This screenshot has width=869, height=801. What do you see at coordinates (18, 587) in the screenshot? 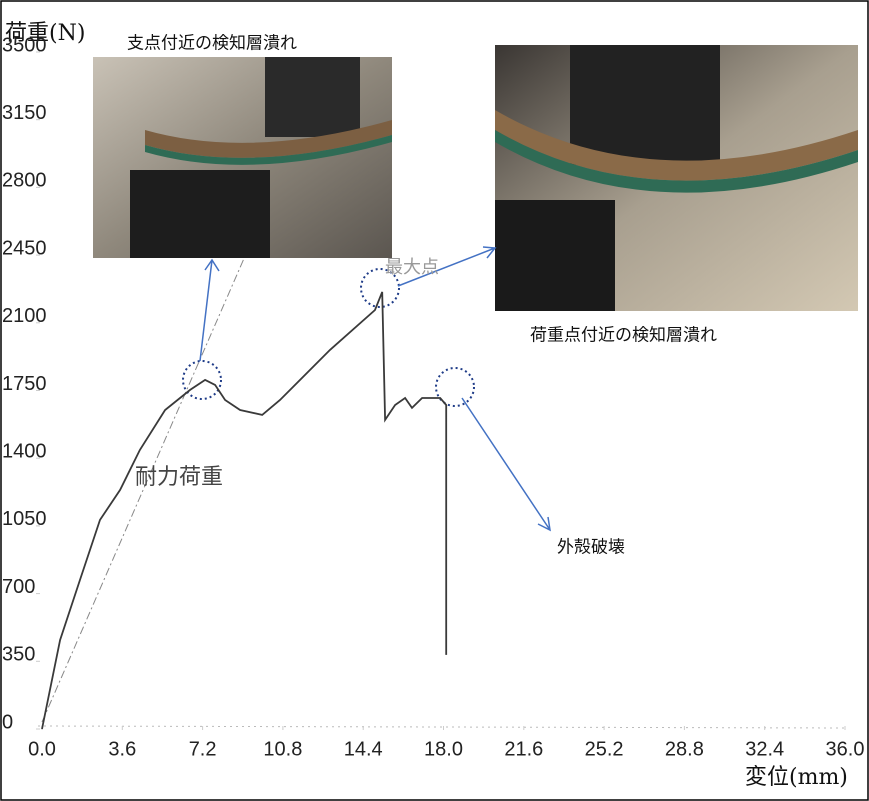
I see `y-tick-label: 700` at bounding box center [18, 587].